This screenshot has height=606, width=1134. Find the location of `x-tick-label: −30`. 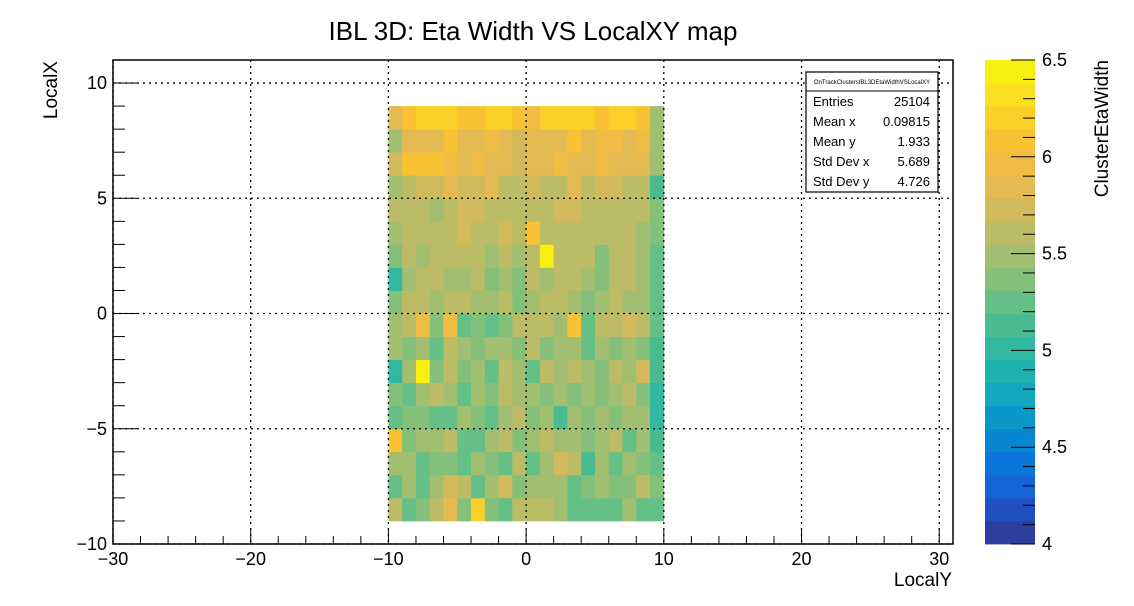

x-tick-label: −30 is located at coordinates (113, 559).